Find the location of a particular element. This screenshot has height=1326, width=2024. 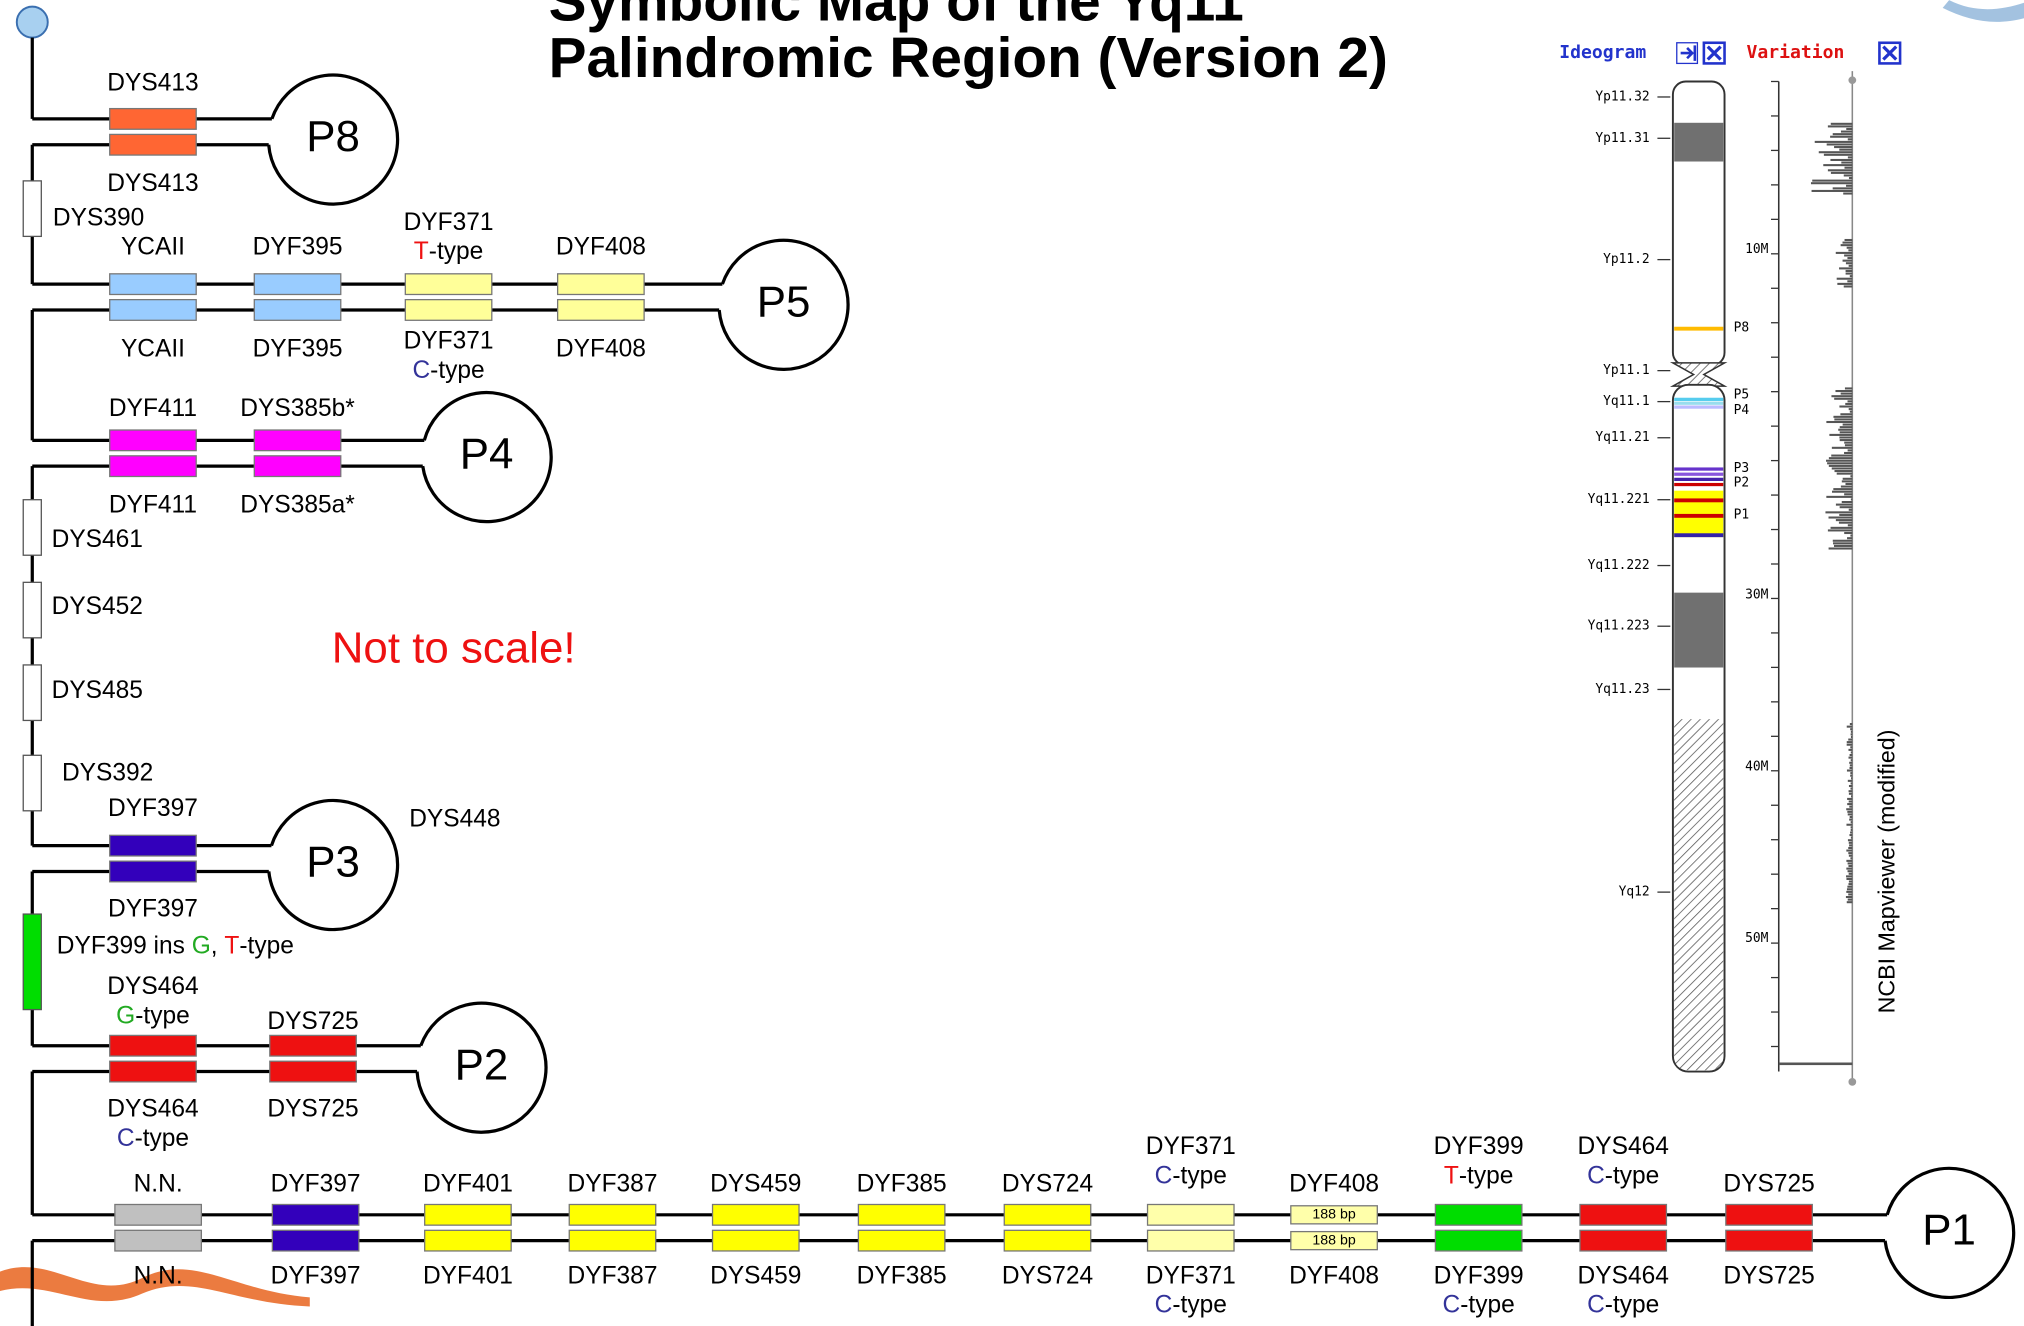

label-part: G is located at coordinates (201, 946).